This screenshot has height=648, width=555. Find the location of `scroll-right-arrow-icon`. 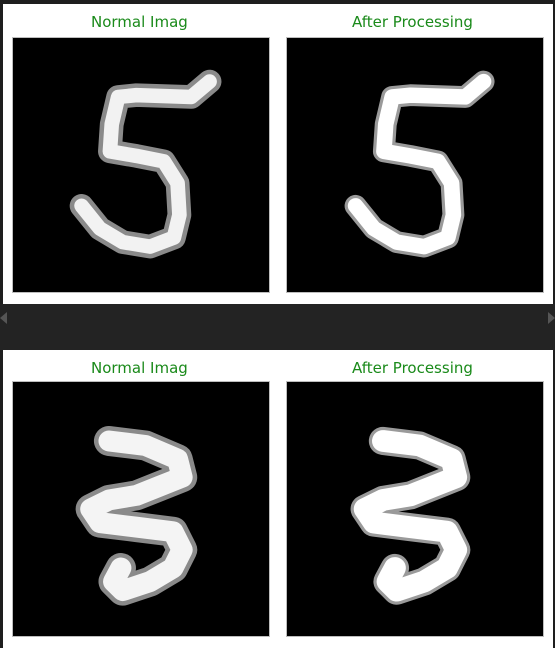

scroll-right-arrow-icon is located at coordinates (551, 318).